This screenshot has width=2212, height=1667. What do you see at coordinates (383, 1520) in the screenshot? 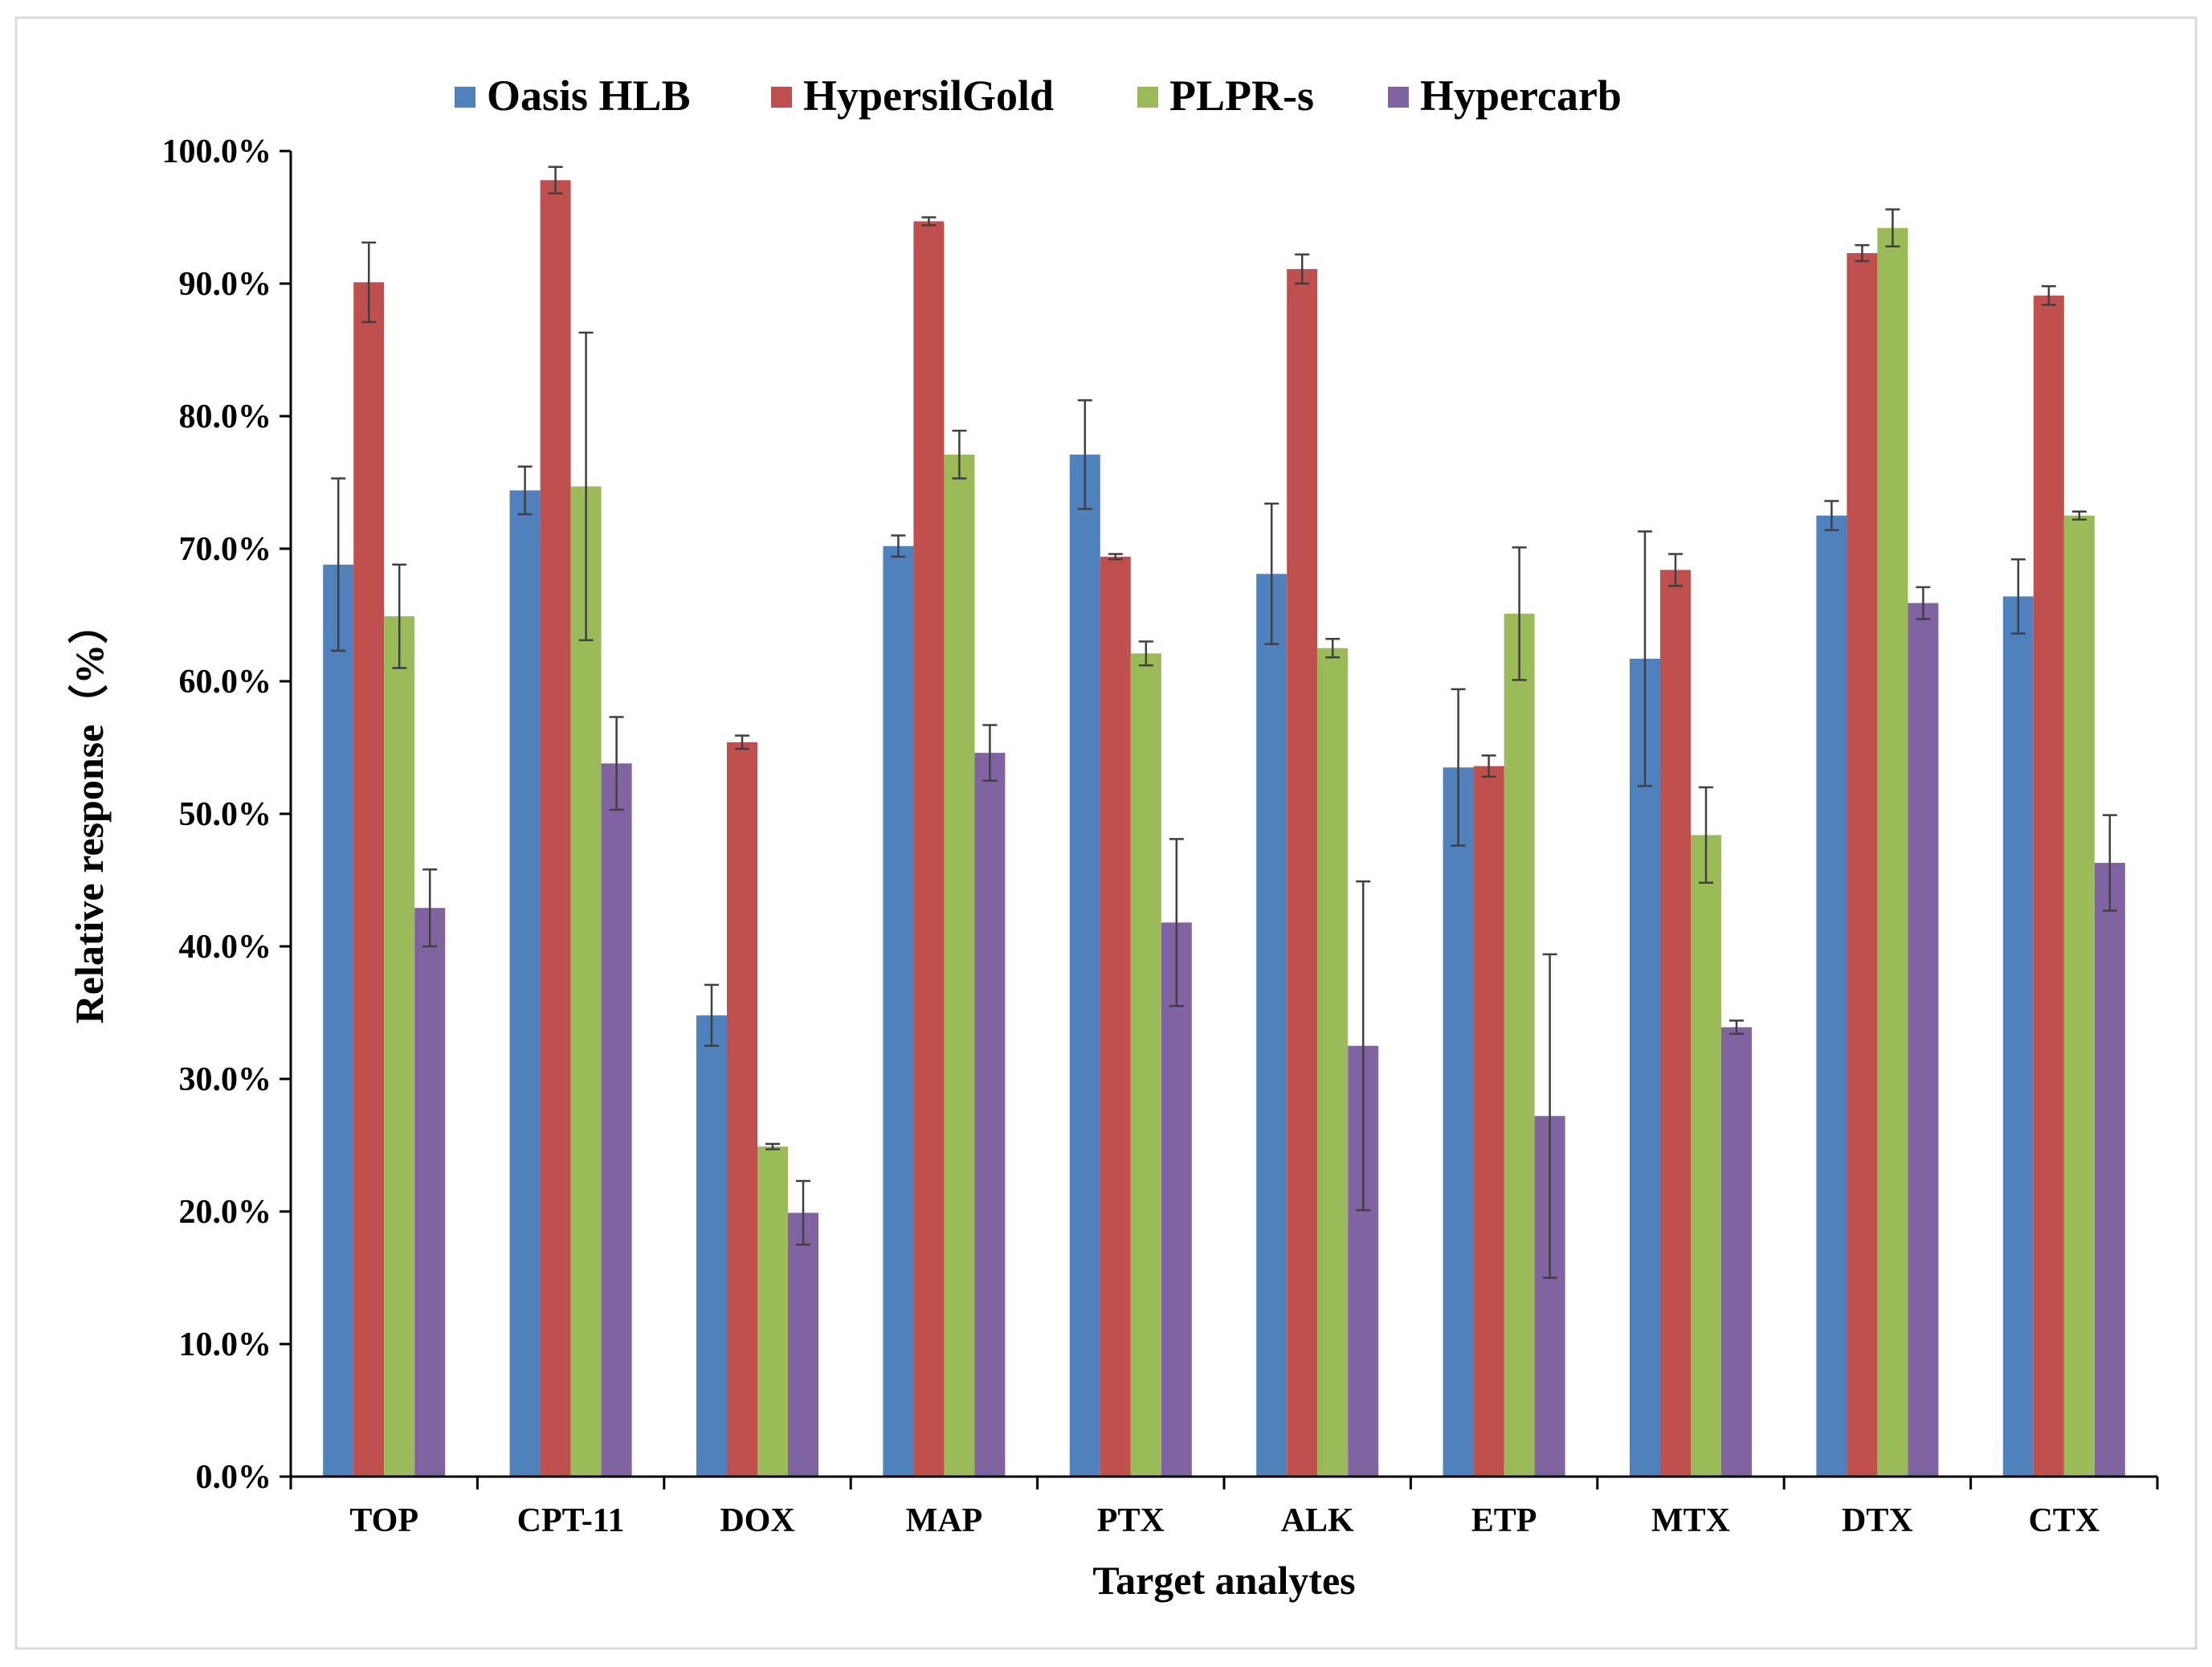
I see `x-tick-label-top: TOP` at bounding box center [383, 1520].